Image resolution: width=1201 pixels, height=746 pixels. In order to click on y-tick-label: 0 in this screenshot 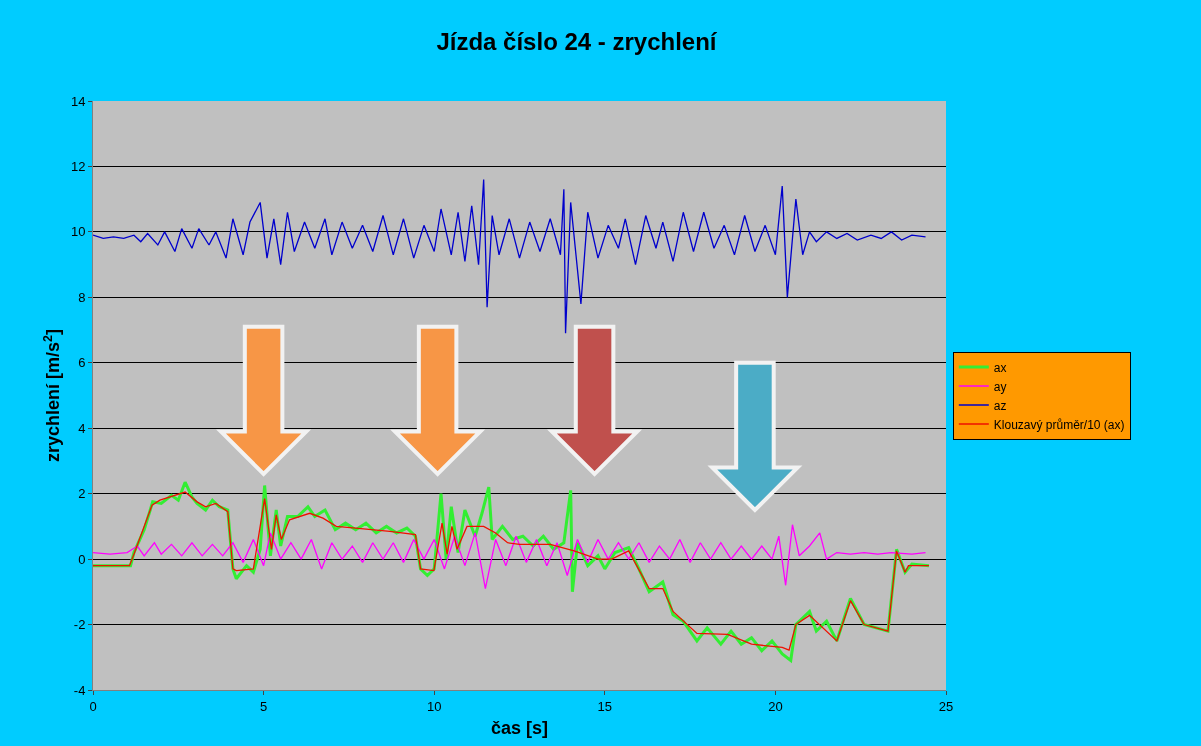, I will do `click(82, 559)`.